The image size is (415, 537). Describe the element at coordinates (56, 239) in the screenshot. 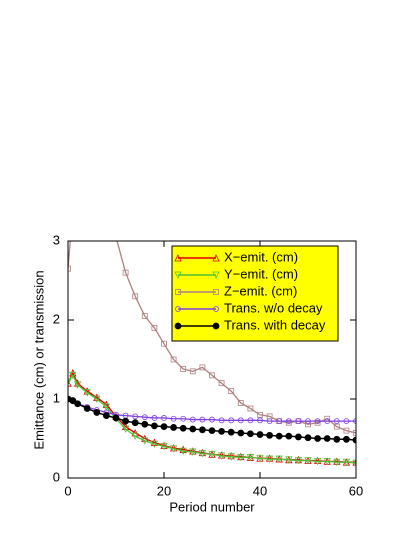

I see `y-tick-label: 3` at that location.